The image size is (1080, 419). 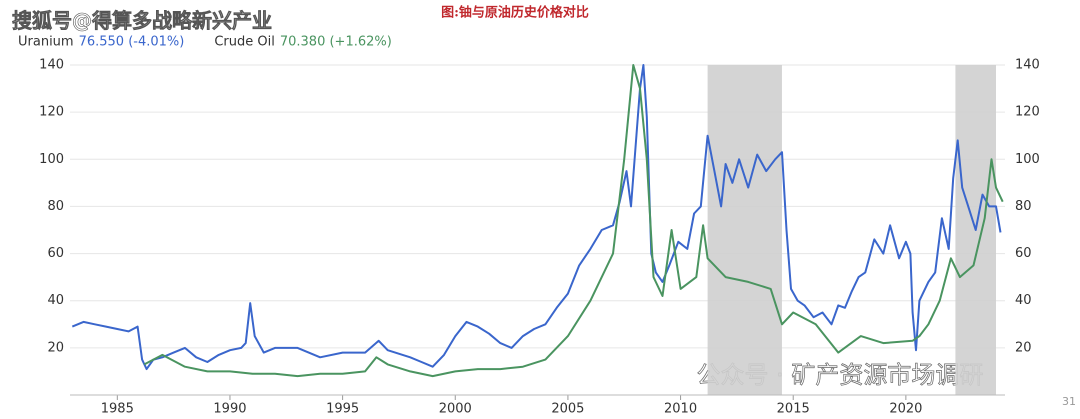 I want to click on legend-name: Crude Oil, so click(x=244, y=42).